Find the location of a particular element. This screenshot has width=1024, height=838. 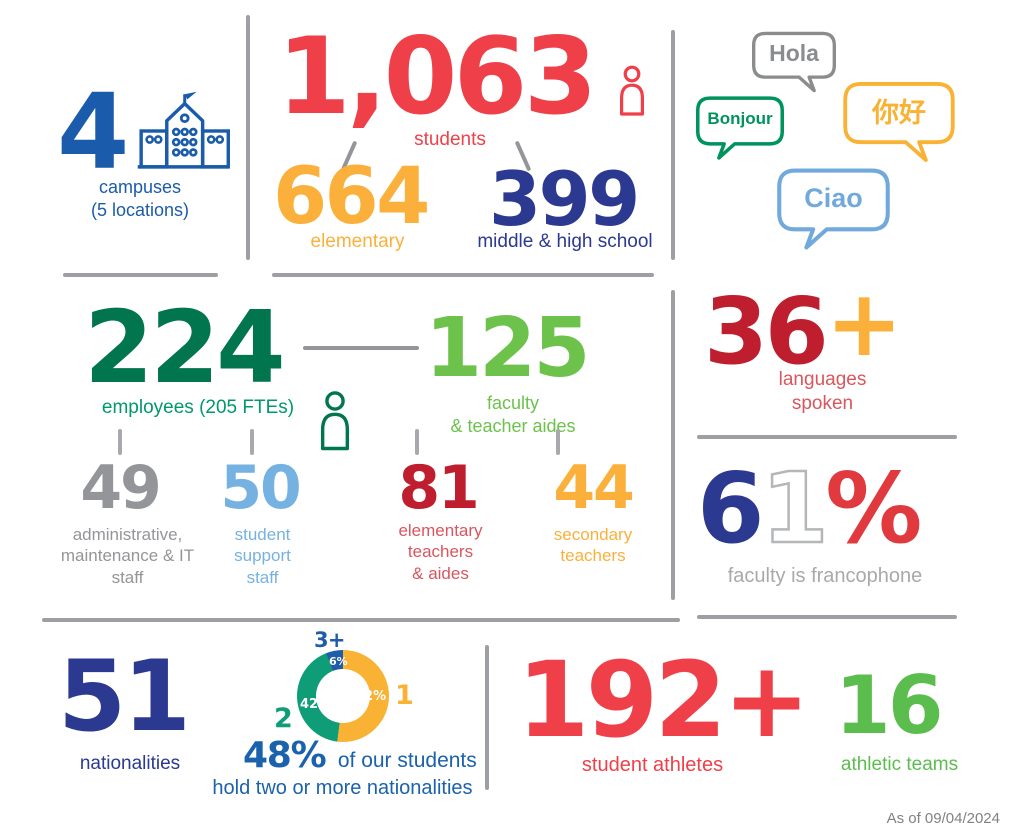

languages-label-line1: languages is located at coordinates (822, 379).